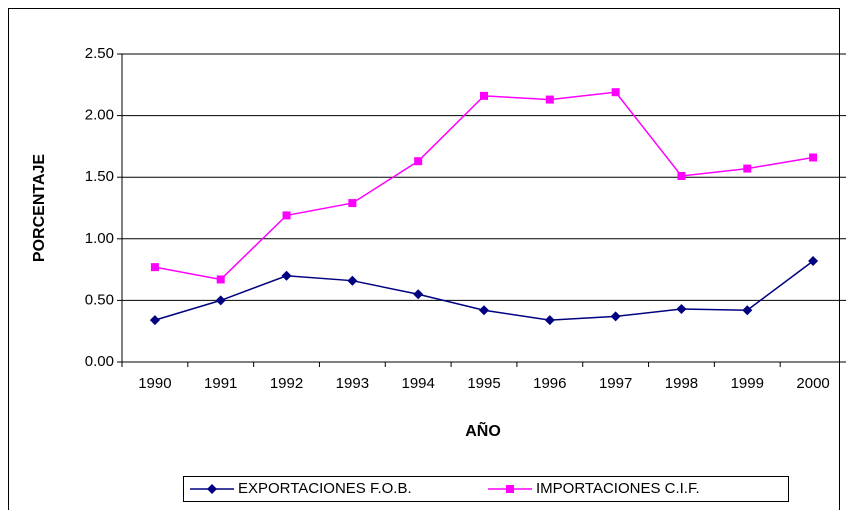 Image resolution: width=848 pixels, height=510 pixels. Describe the element at coordinates (99, 238) in the screenshot. I see `y-tick-label: 1.00` at that location.